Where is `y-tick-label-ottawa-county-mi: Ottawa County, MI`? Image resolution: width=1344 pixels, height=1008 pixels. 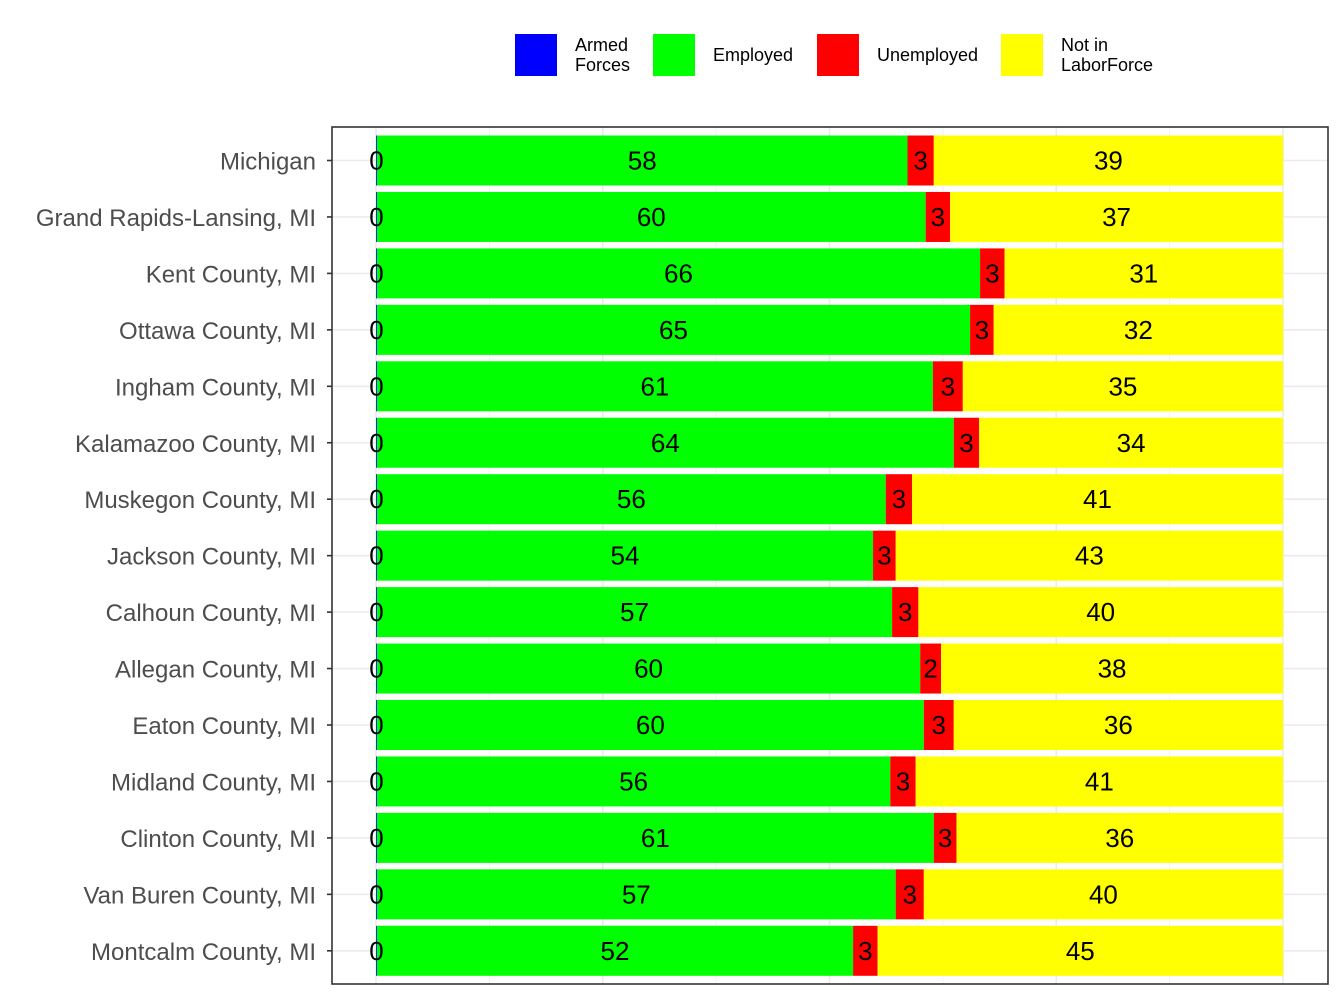
y-tick-label-ottawa-county-mi: Ottawa County, MI is located at coordinates (217, 331).